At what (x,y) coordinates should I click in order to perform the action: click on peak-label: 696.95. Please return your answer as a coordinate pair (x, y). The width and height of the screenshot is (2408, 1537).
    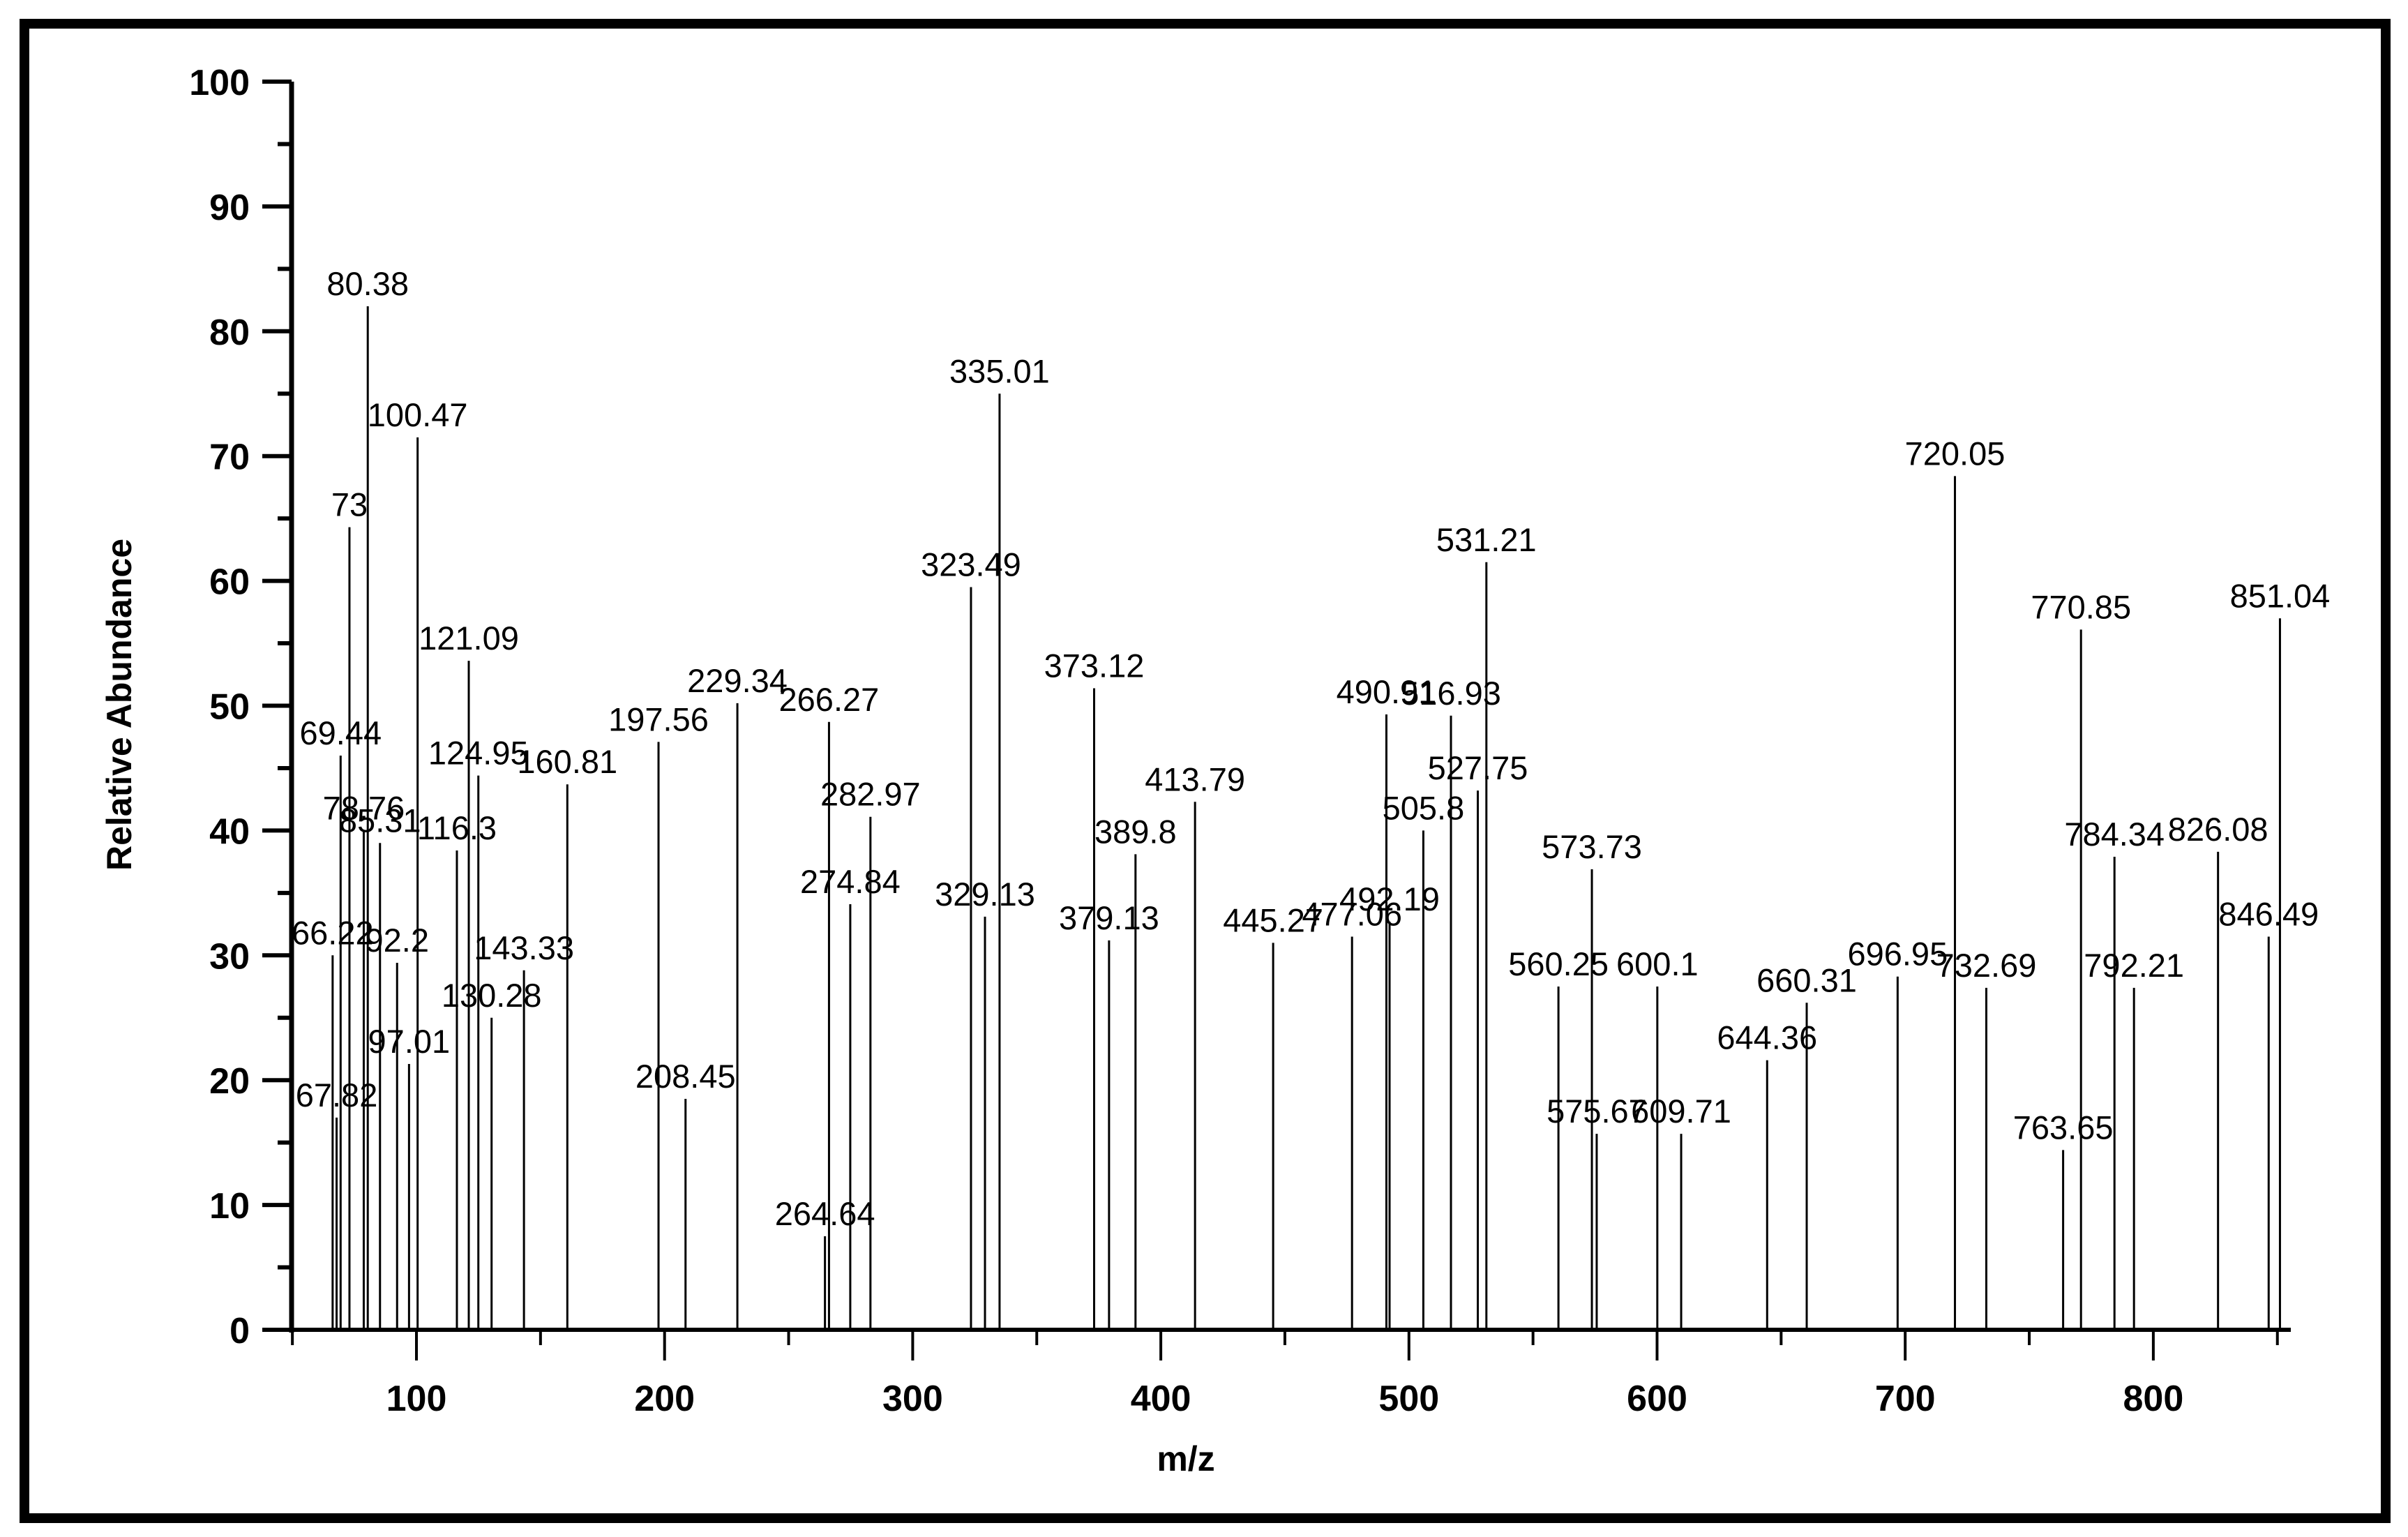
    Looking at the image, I should click on (1898, 954).